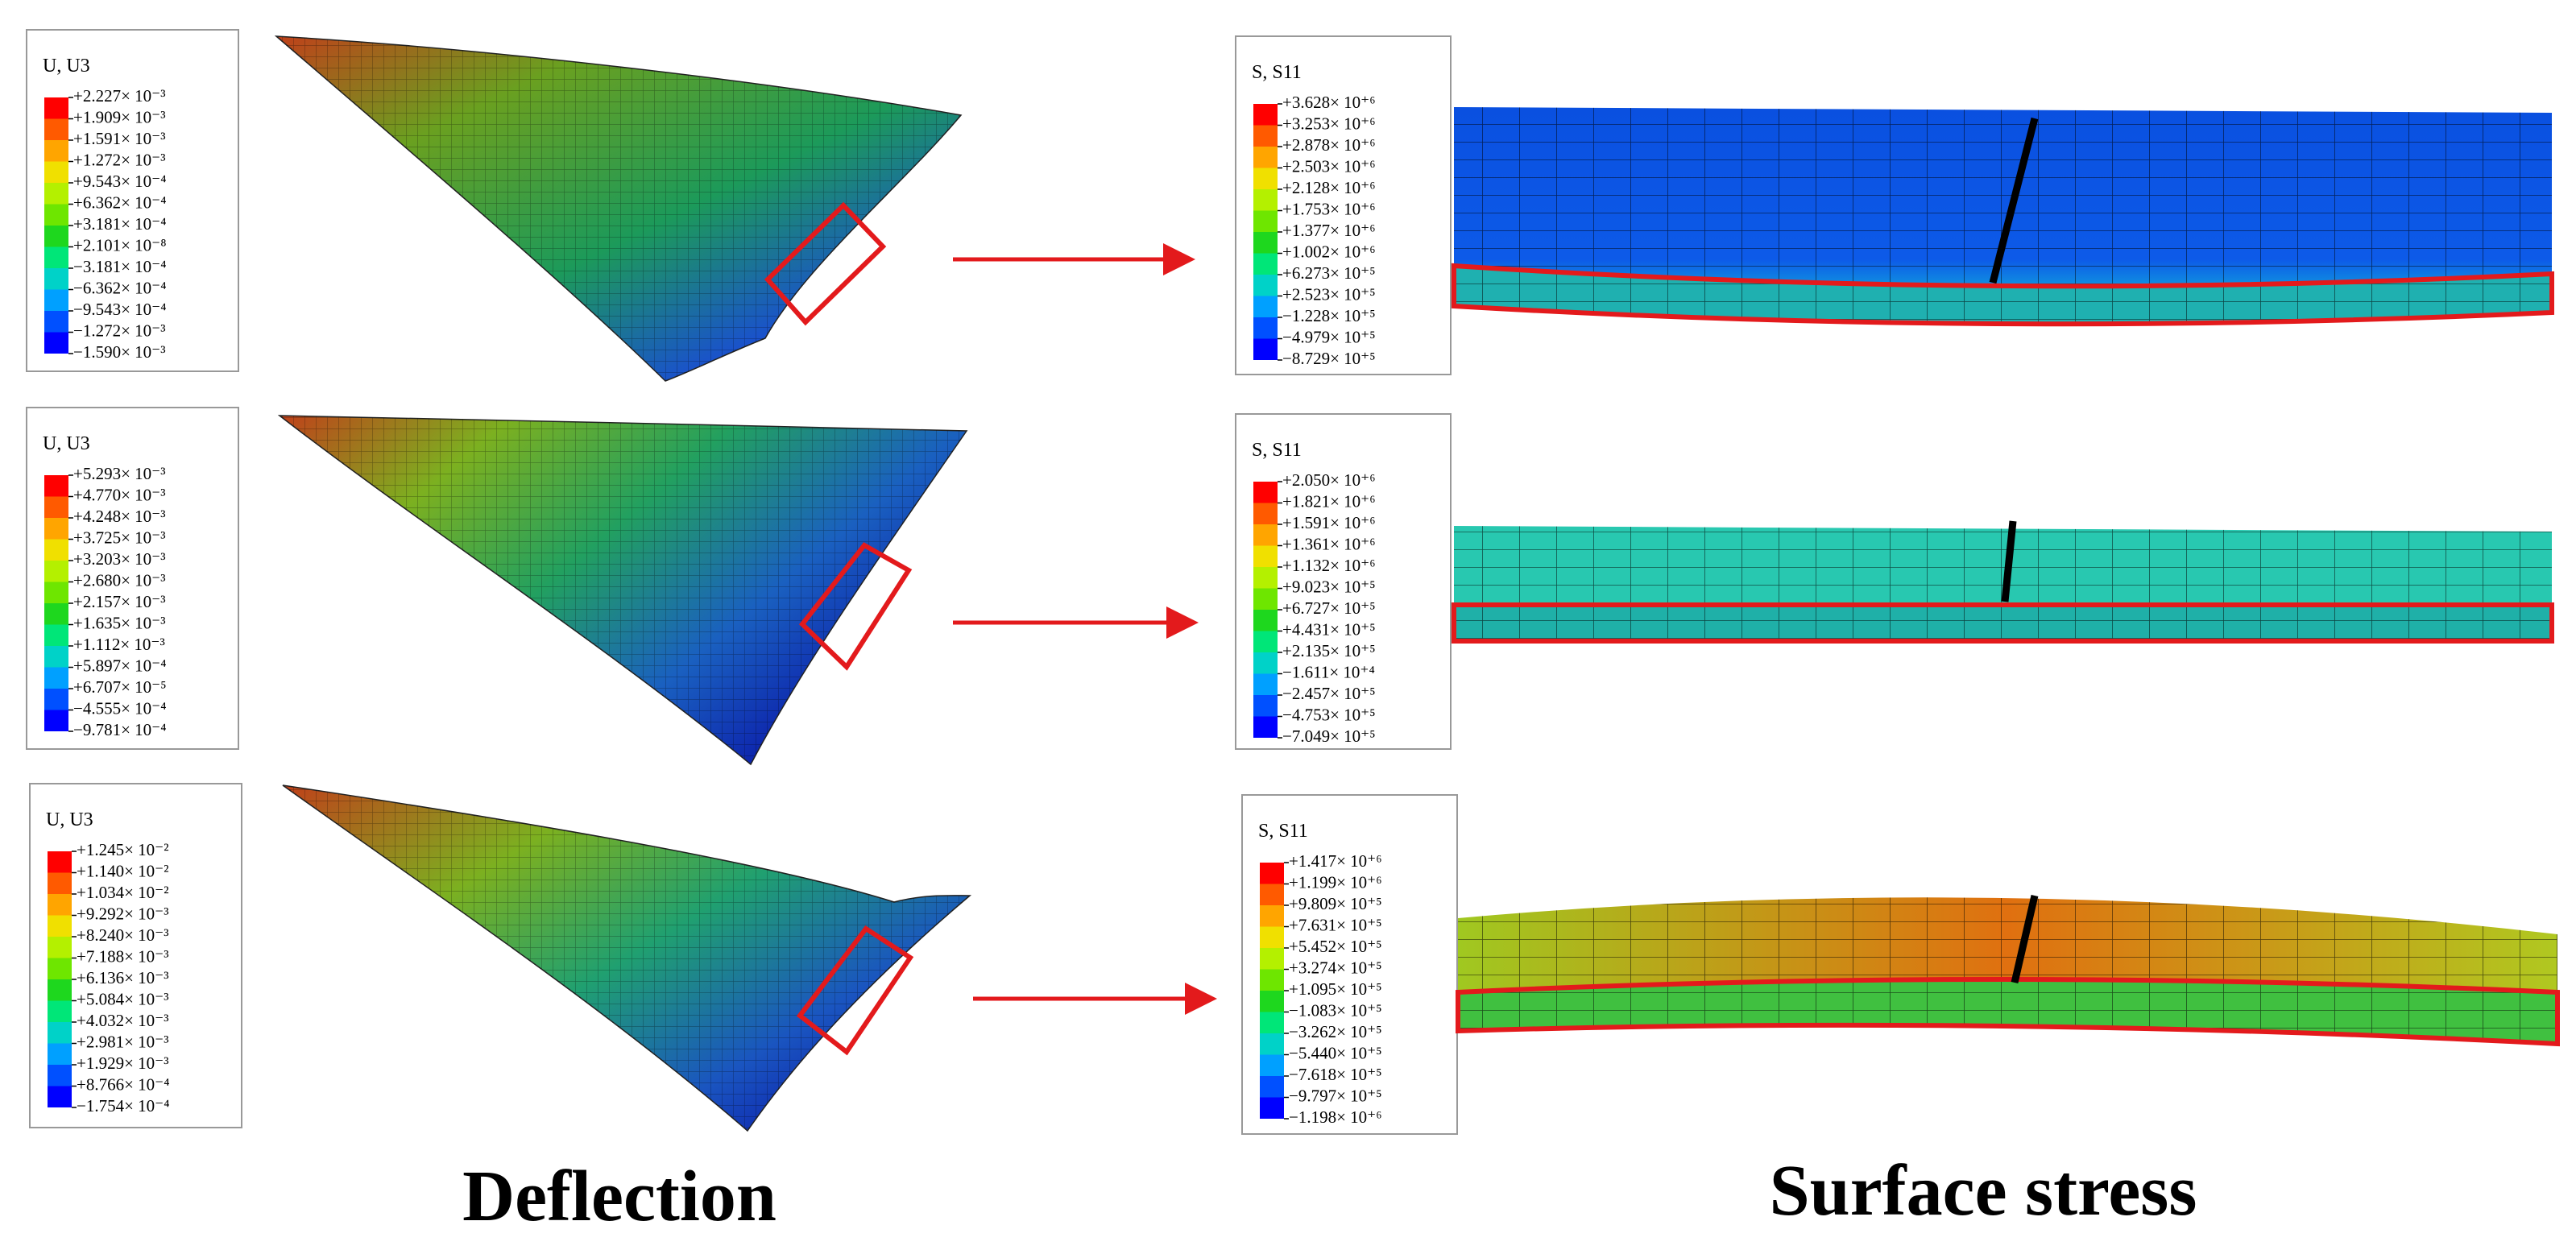  I want to click on legend-label: −4.979× 10⁺⁵, so click(1329, 336).